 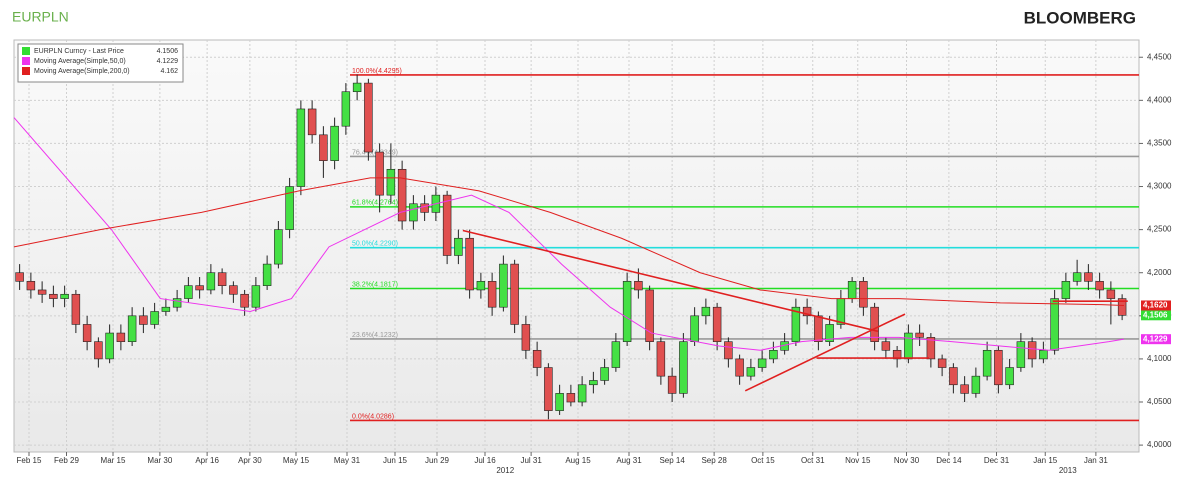 What do you see at coordinates (375, 284) in the screenshot?
I see `level-label: 38.2%(4.1817)` at bounding box center [375, 284].